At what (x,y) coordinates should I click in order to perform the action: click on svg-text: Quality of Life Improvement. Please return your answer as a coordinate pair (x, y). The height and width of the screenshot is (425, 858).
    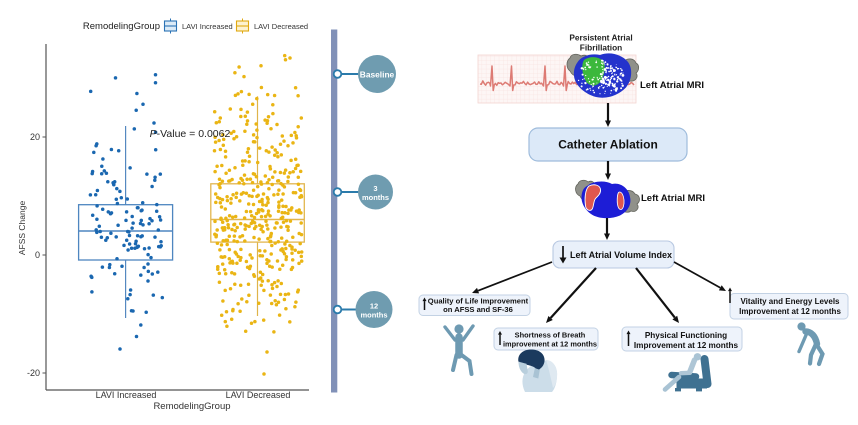
    Looking at the image, I should click on (478, 301).